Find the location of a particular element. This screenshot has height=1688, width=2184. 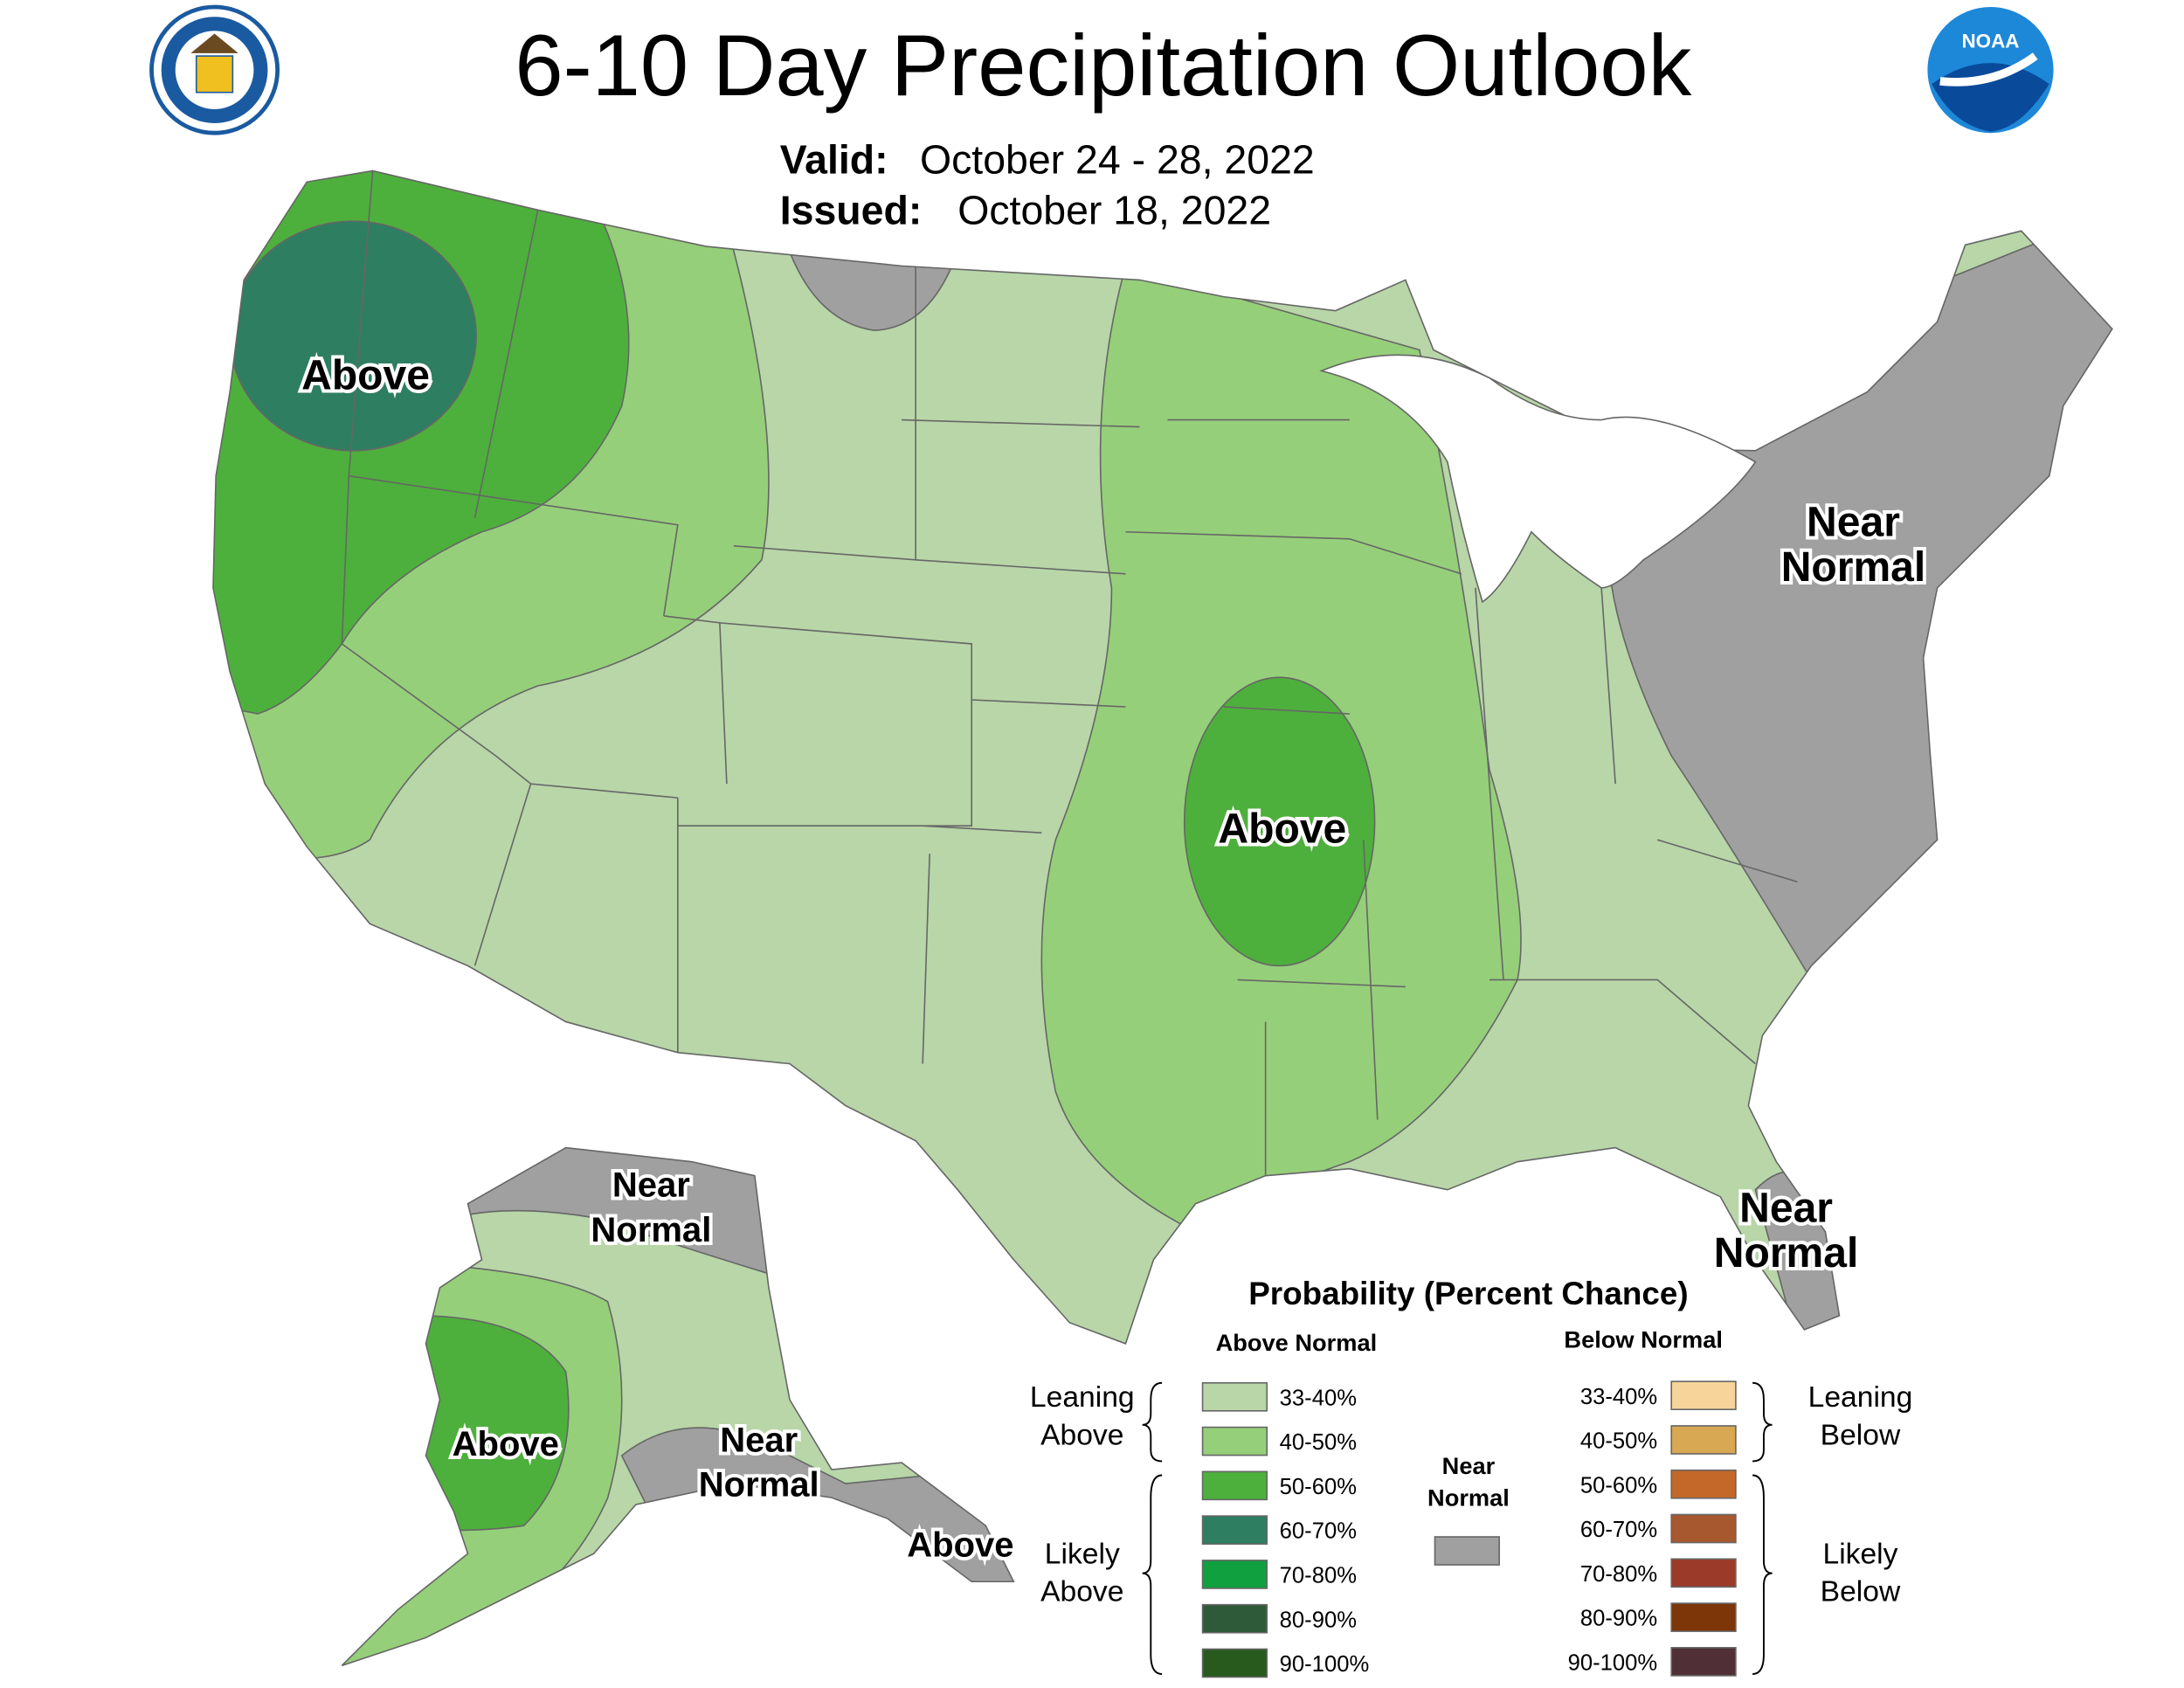

issued-label: Issued: is located at coordinates (851, 209).